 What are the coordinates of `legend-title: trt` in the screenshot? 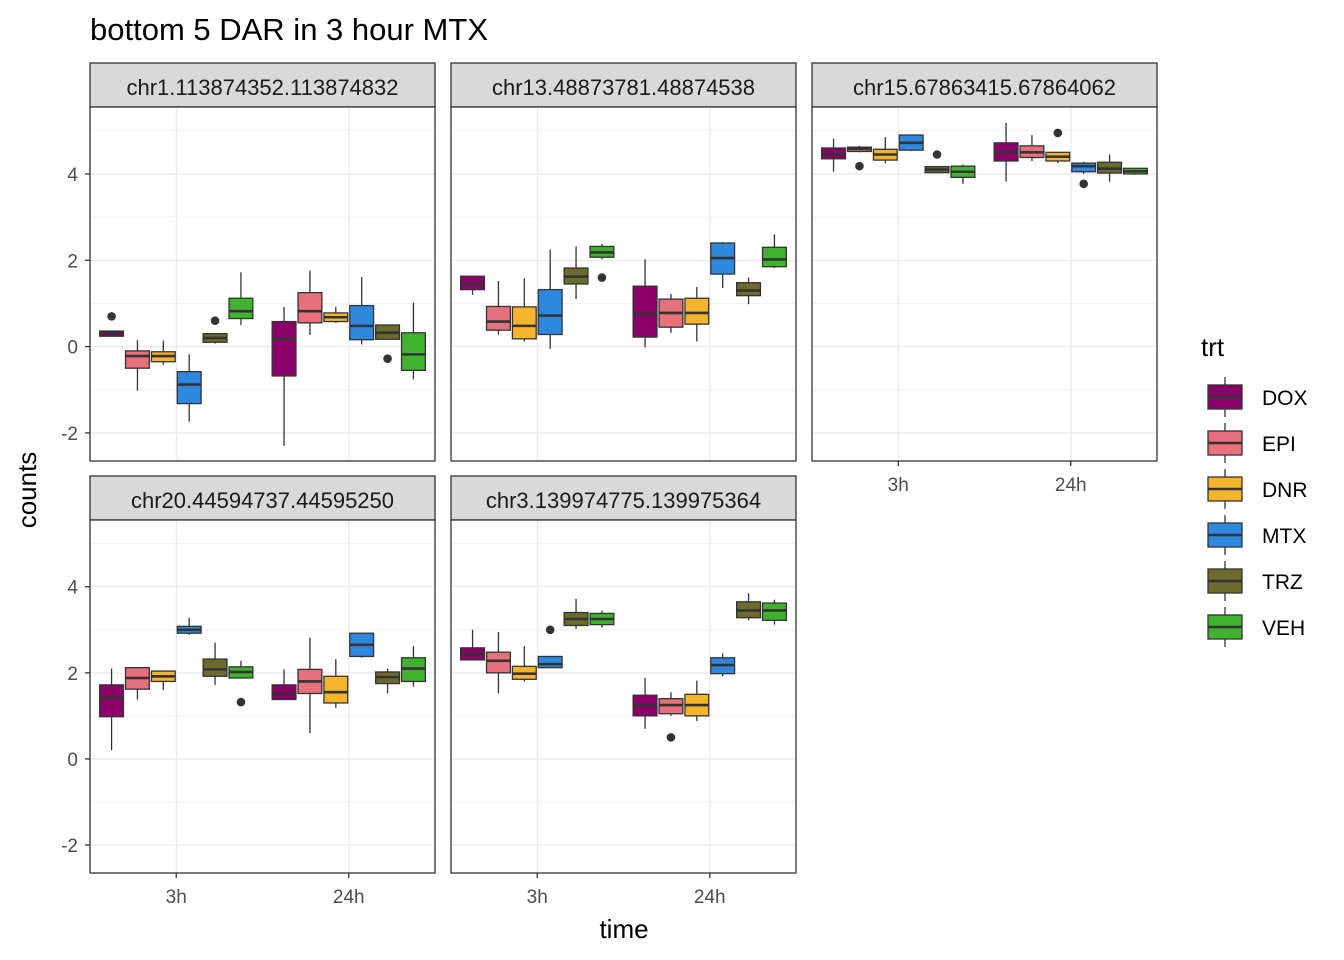 It's located at (1213, 347).